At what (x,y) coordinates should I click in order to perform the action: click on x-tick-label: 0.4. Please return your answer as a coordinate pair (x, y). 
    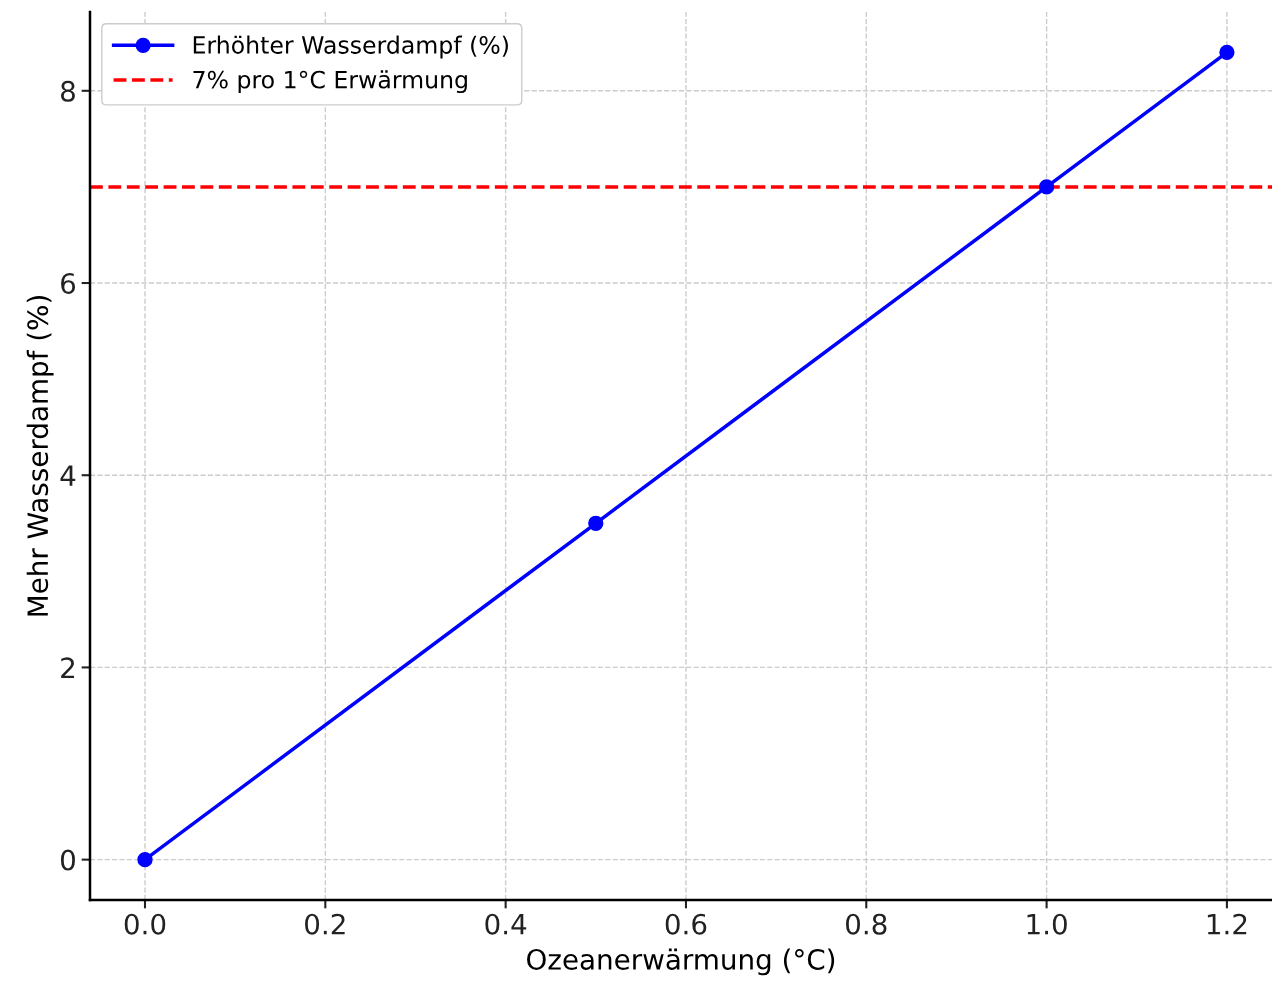
    Looking at the image, I should click on (506, 924).